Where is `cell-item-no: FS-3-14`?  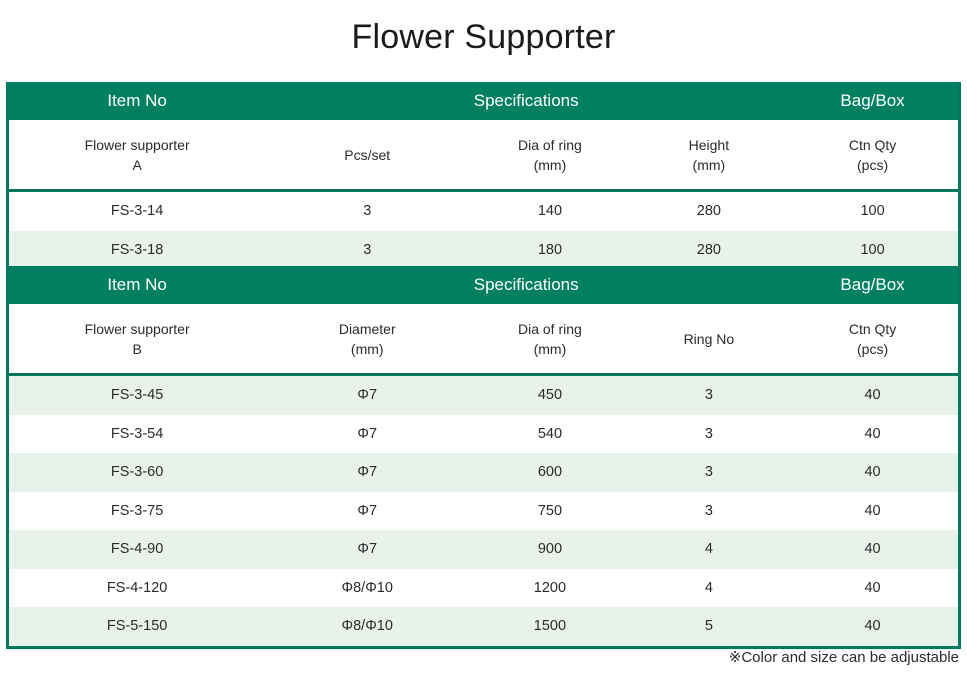 cell-item-no: FS-3-14 is located at coordinates (137, 211).